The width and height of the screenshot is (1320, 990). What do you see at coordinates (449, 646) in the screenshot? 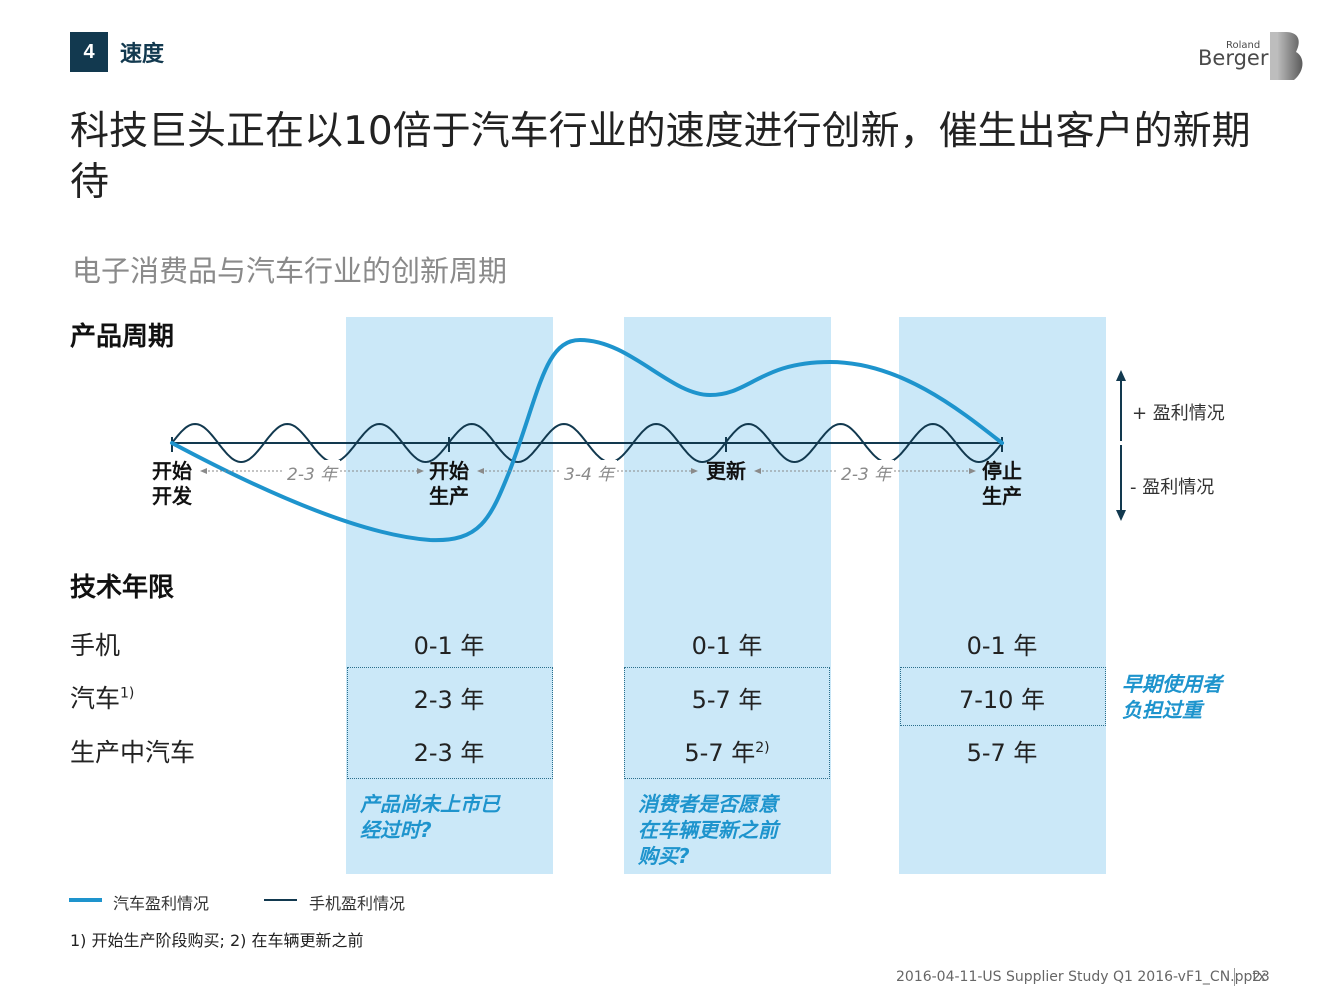
I see `cell-phone-start-production: 0-1 年` at bounding box center [449, 646].